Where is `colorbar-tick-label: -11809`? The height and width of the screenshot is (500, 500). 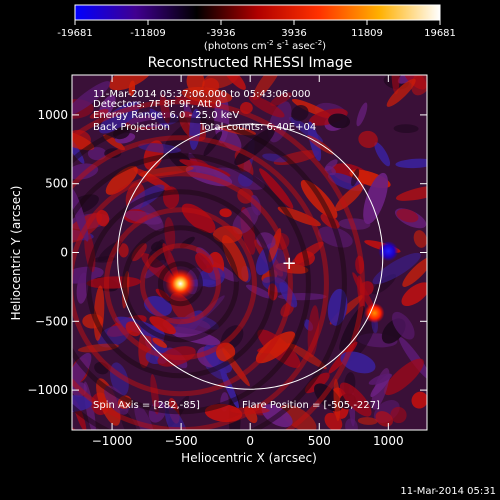 colorbar-tick-label: -11809 is located at coordinates (147, 33).